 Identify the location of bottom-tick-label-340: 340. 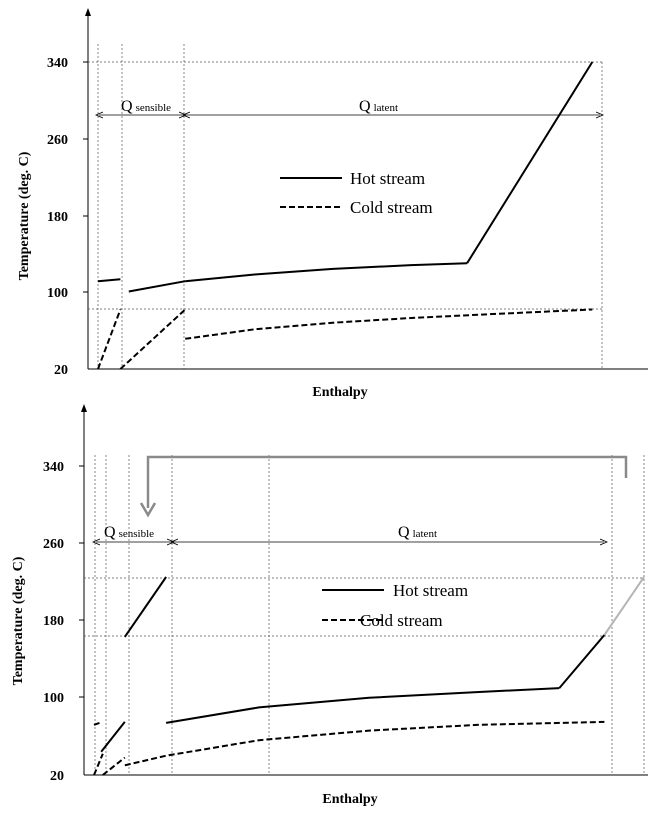
(53, 467).